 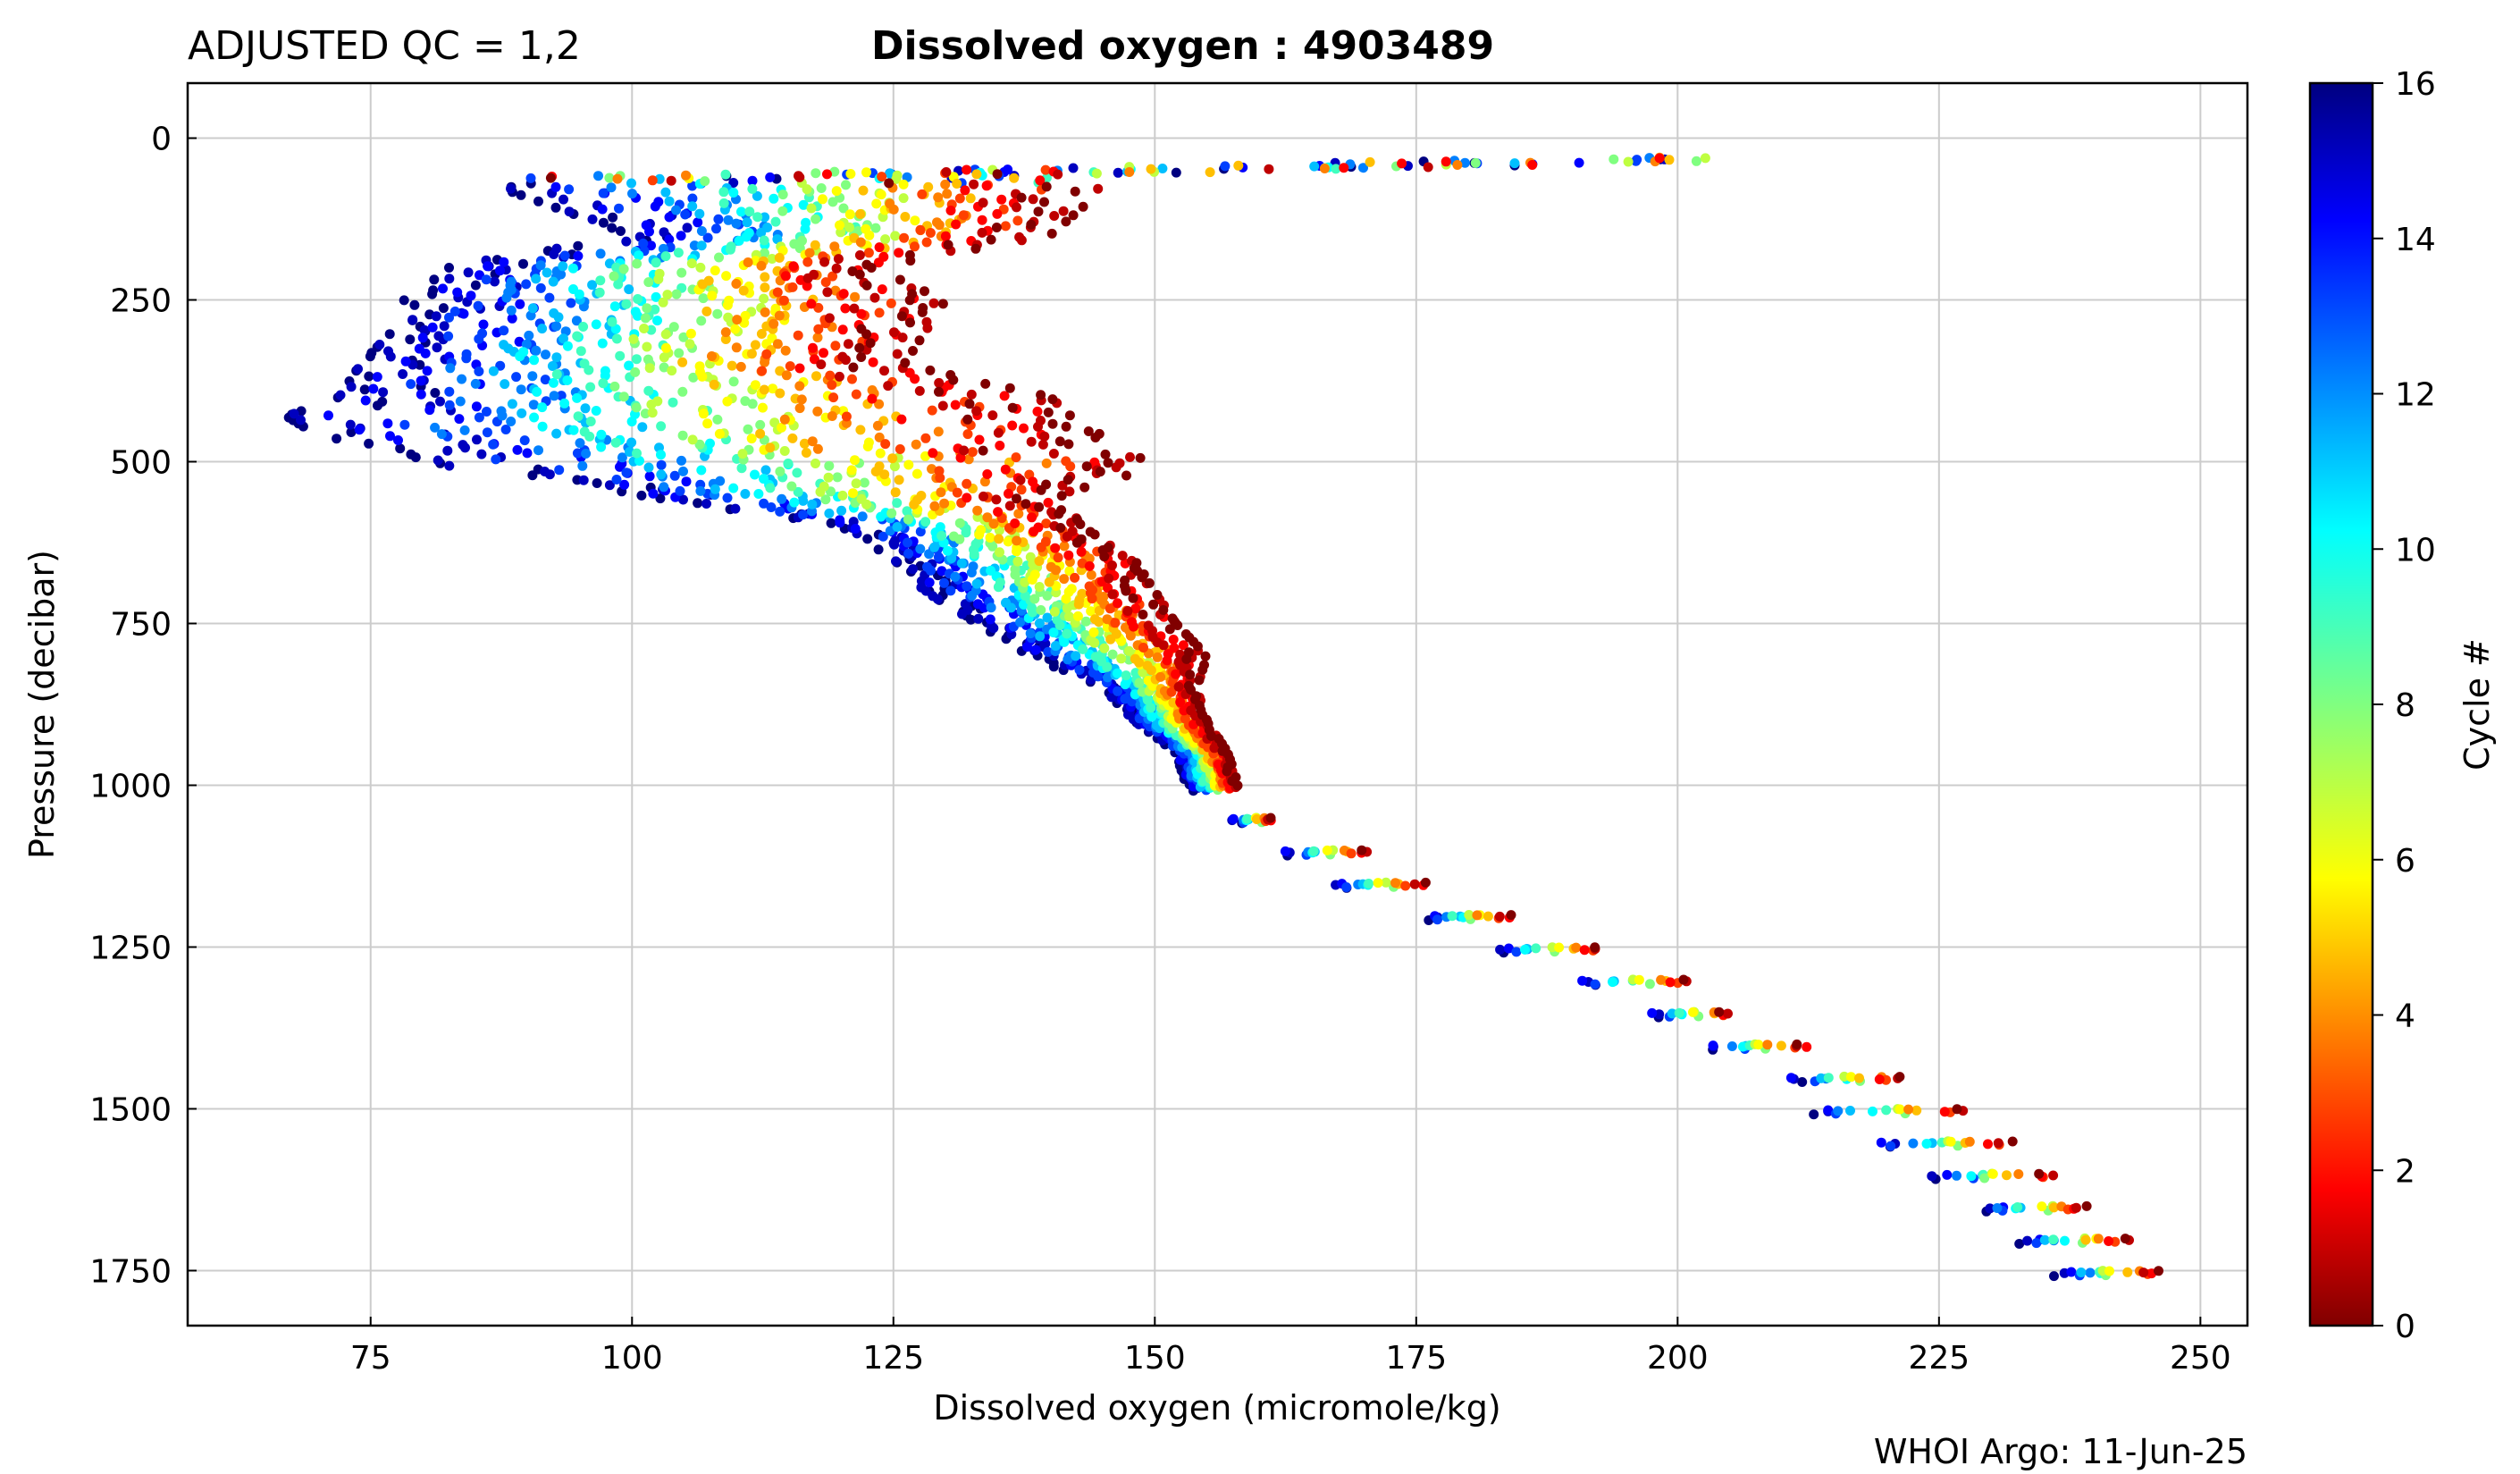 What do you see at coordinates (2405, 706) in the screenshot?
I see `colorbar-tick-label: 8` at bounding box center [2405, 706].